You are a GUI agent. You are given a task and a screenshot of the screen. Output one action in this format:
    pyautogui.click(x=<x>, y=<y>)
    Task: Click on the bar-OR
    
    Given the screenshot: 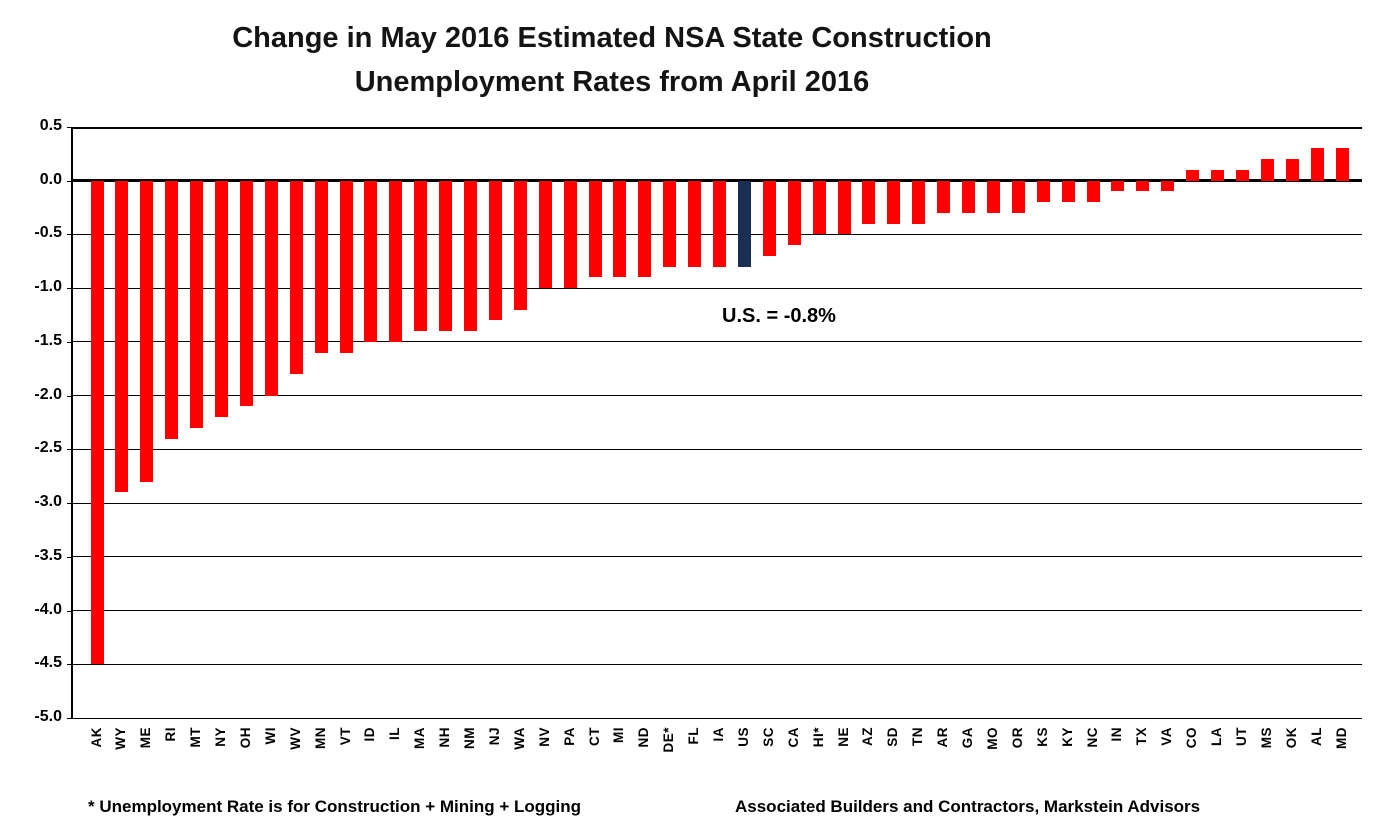 What is the action you would take?
    pyautogui.click(x=1018, y=196)
    